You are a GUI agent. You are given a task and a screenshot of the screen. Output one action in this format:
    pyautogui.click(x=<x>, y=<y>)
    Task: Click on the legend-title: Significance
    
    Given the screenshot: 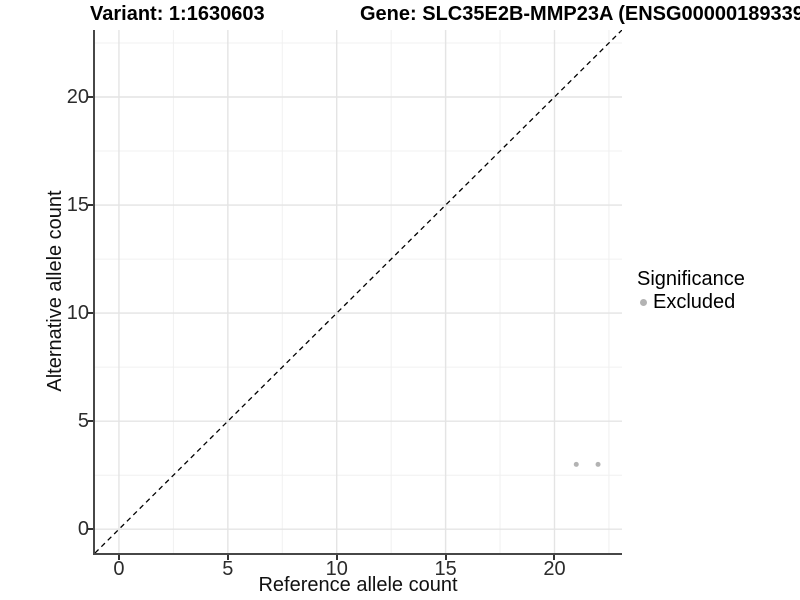 What is the action you would take?
    pyautogui.click(x=691, y=279)
    